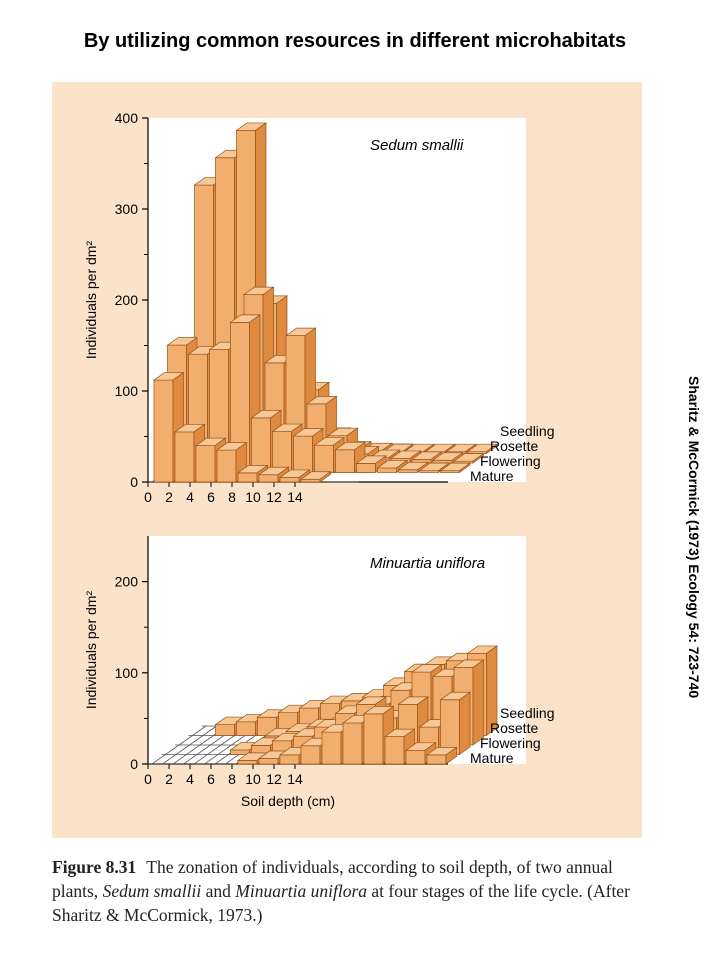 The height and width of the screenshot is (960, 720). What do you see at coordinates (218, 891) in the screenshot?
I see `caption-text-2: and` at bounding box center [218, 891].